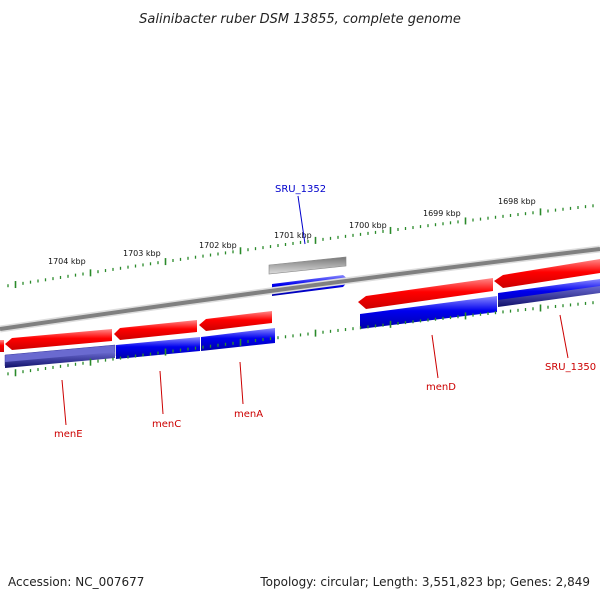 The height and width of the screenshot is (600, 600). Describe the element at coordinates (64, 402) in the screenshot. I see `leader-menE` at that location.